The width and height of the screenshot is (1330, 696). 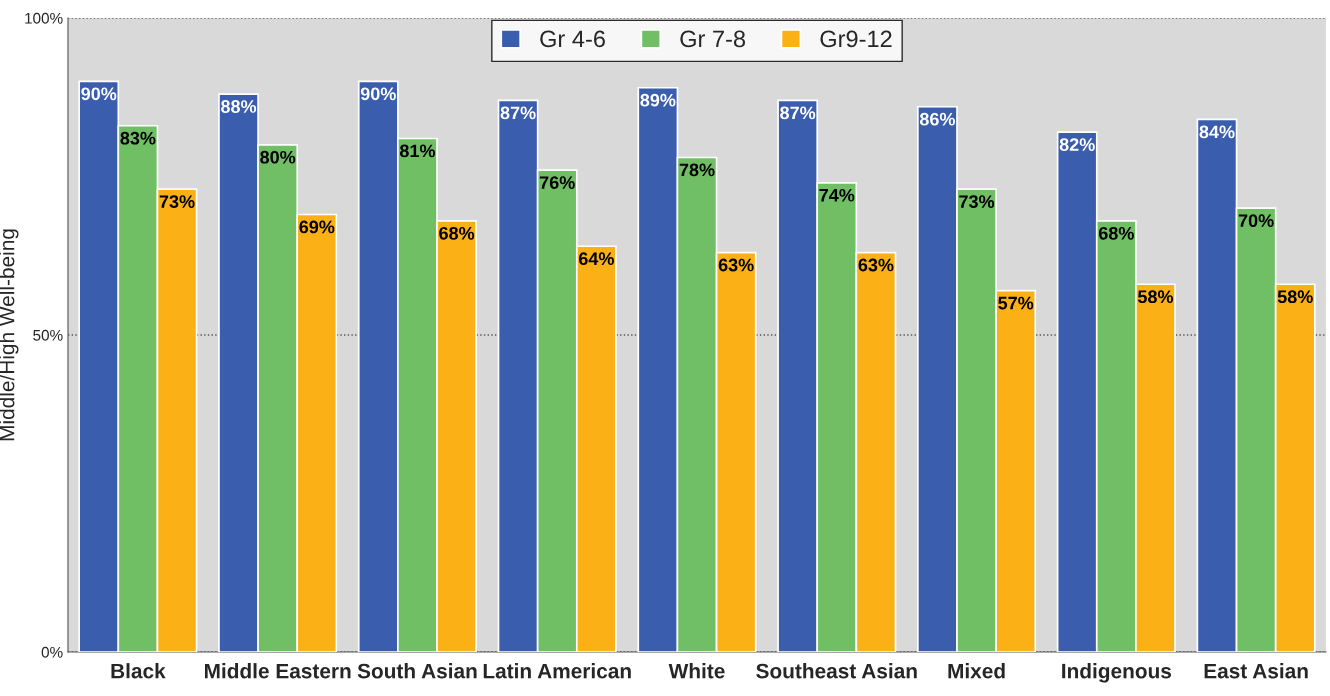 What do you see at coordinates (937, 119) in the screenshot?
I see `data-label: 86%` at bounding box center [937, 119].